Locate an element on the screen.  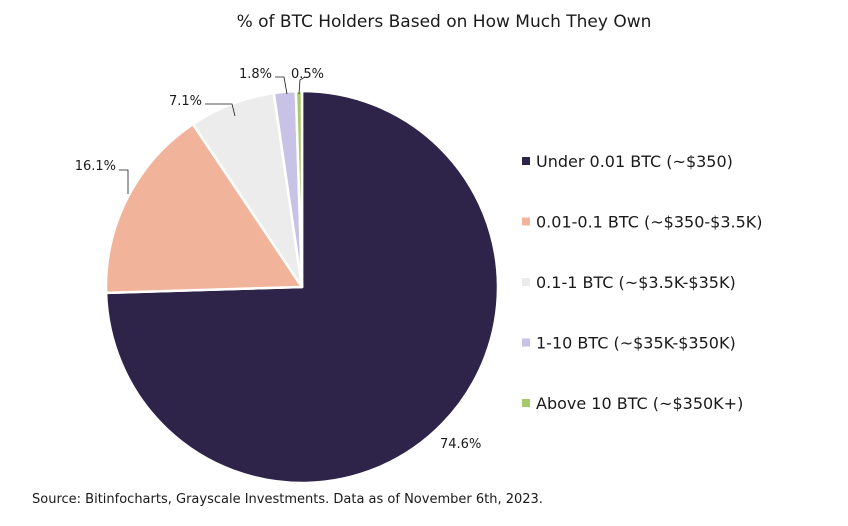
slice-percent-label: 74.6% is located at coordinates (460, 444).